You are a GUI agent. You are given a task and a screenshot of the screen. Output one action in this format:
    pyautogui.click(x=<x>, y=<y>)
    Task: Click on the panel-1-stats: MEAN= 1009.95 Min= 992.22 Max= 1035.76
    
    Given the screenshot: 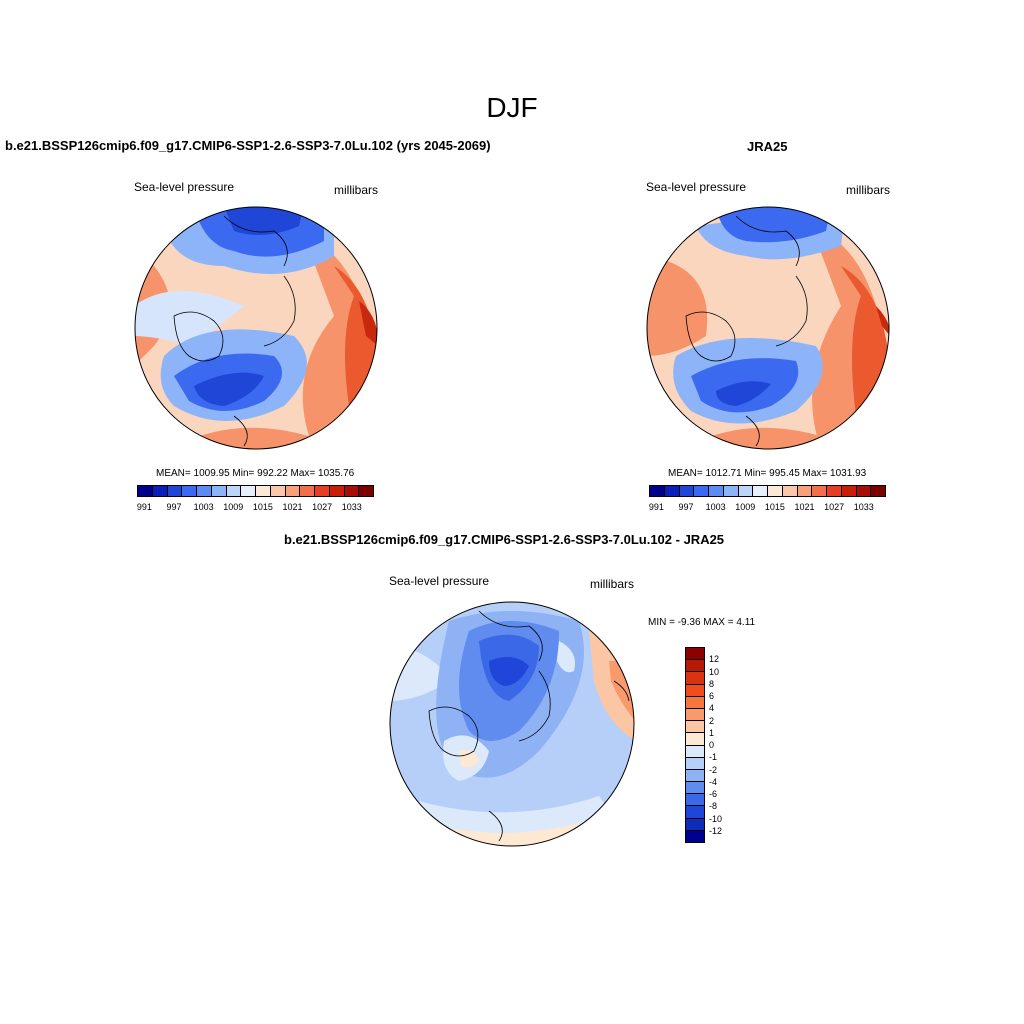 What is the action you would take?
    pyautogui.click(x=255, y=473)
    